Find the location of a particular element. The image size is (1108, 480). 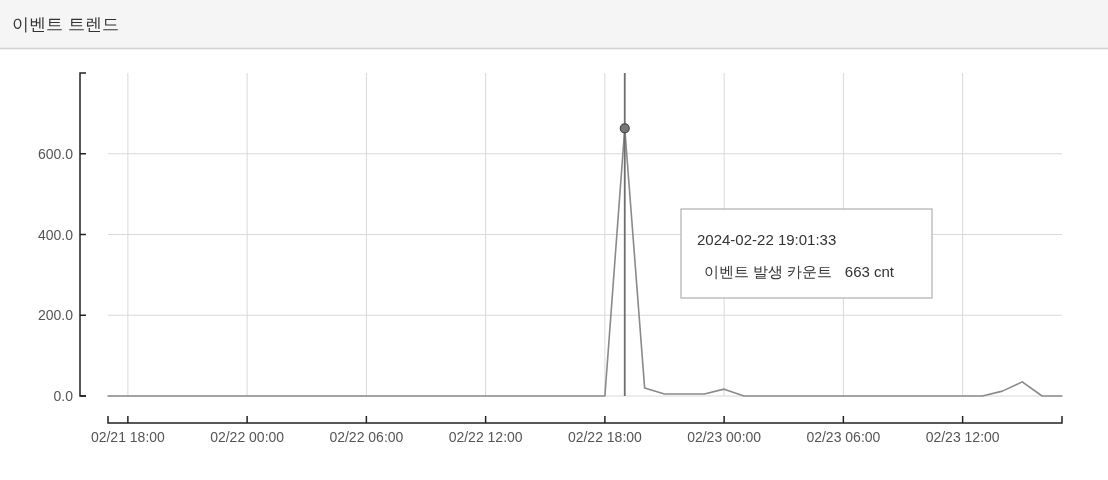

annotation: 이벤트 발생 카운트 663 cnt is located at coordinates (799, 271).